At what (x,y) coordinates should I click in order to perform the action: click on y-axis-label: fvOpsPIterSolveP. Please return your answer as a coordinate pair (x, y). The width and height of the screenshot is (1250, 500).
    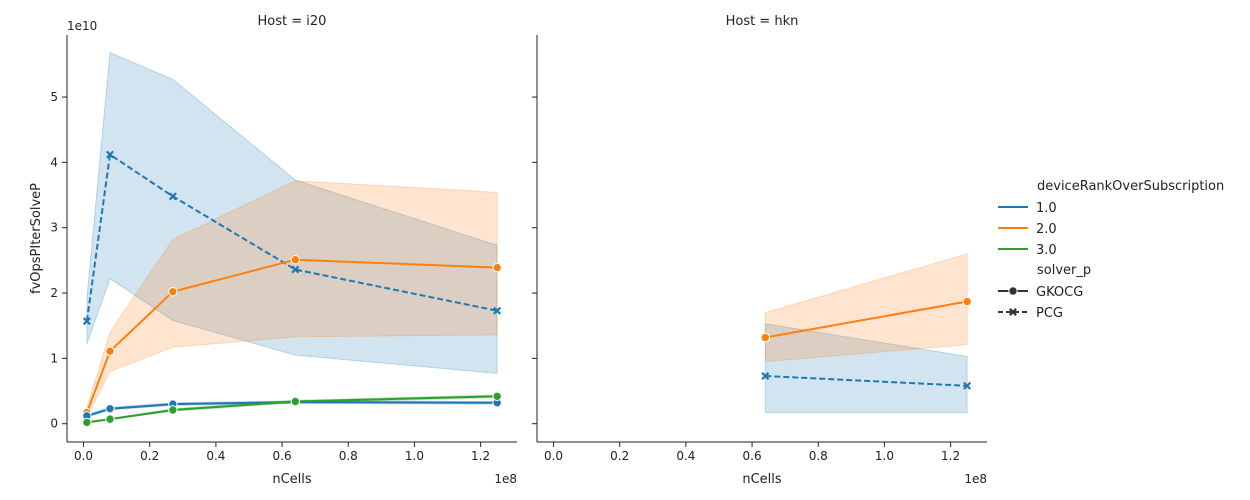
    Looking at the image, I should click on (36, 238).